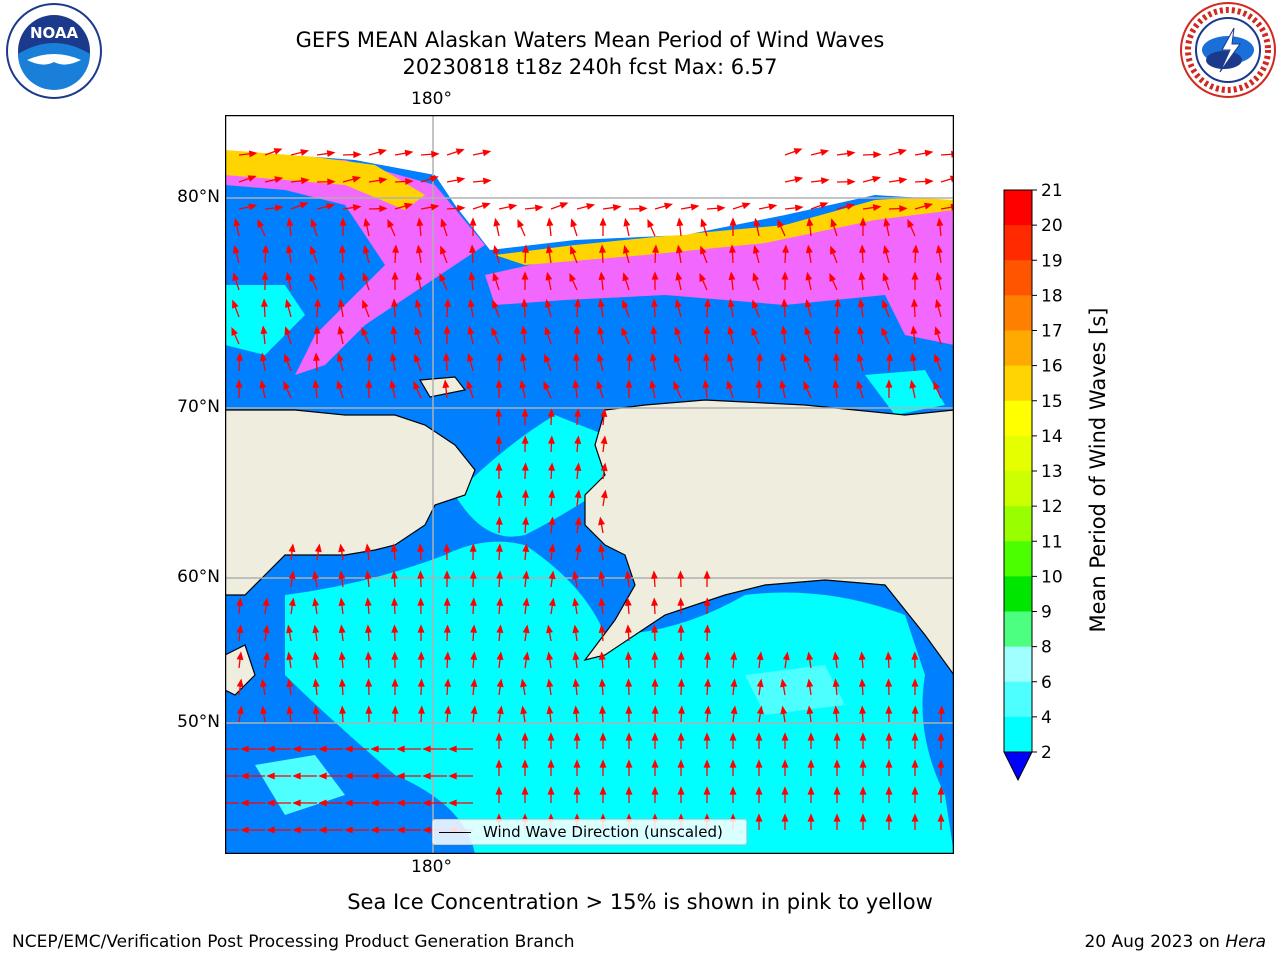 The width and height of the screenshot is (1280, 960). Describe the element at coordinates (1018, 489) in the screenshot. I see `colorbar-bin` at that location.